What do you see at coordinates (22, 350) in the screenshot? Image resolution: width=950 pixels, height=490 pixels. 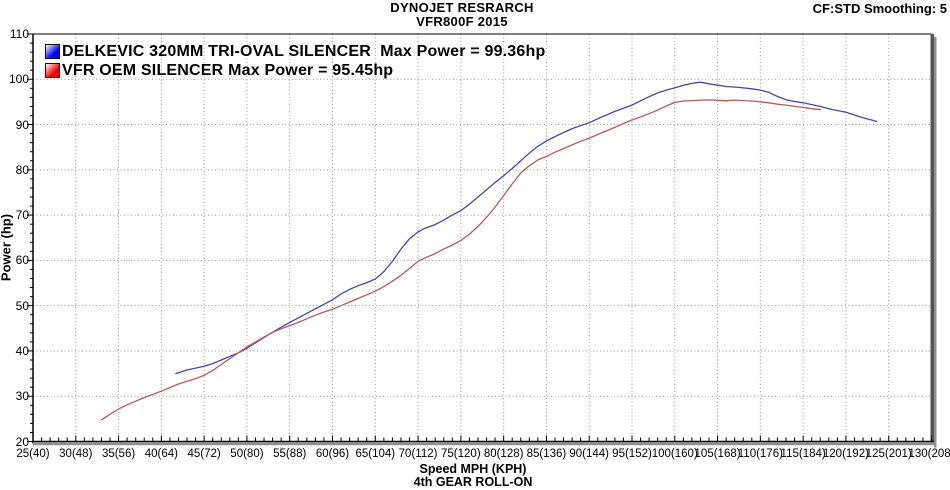 I see `y-tick-label: 40` at bounding box center [22, 350].